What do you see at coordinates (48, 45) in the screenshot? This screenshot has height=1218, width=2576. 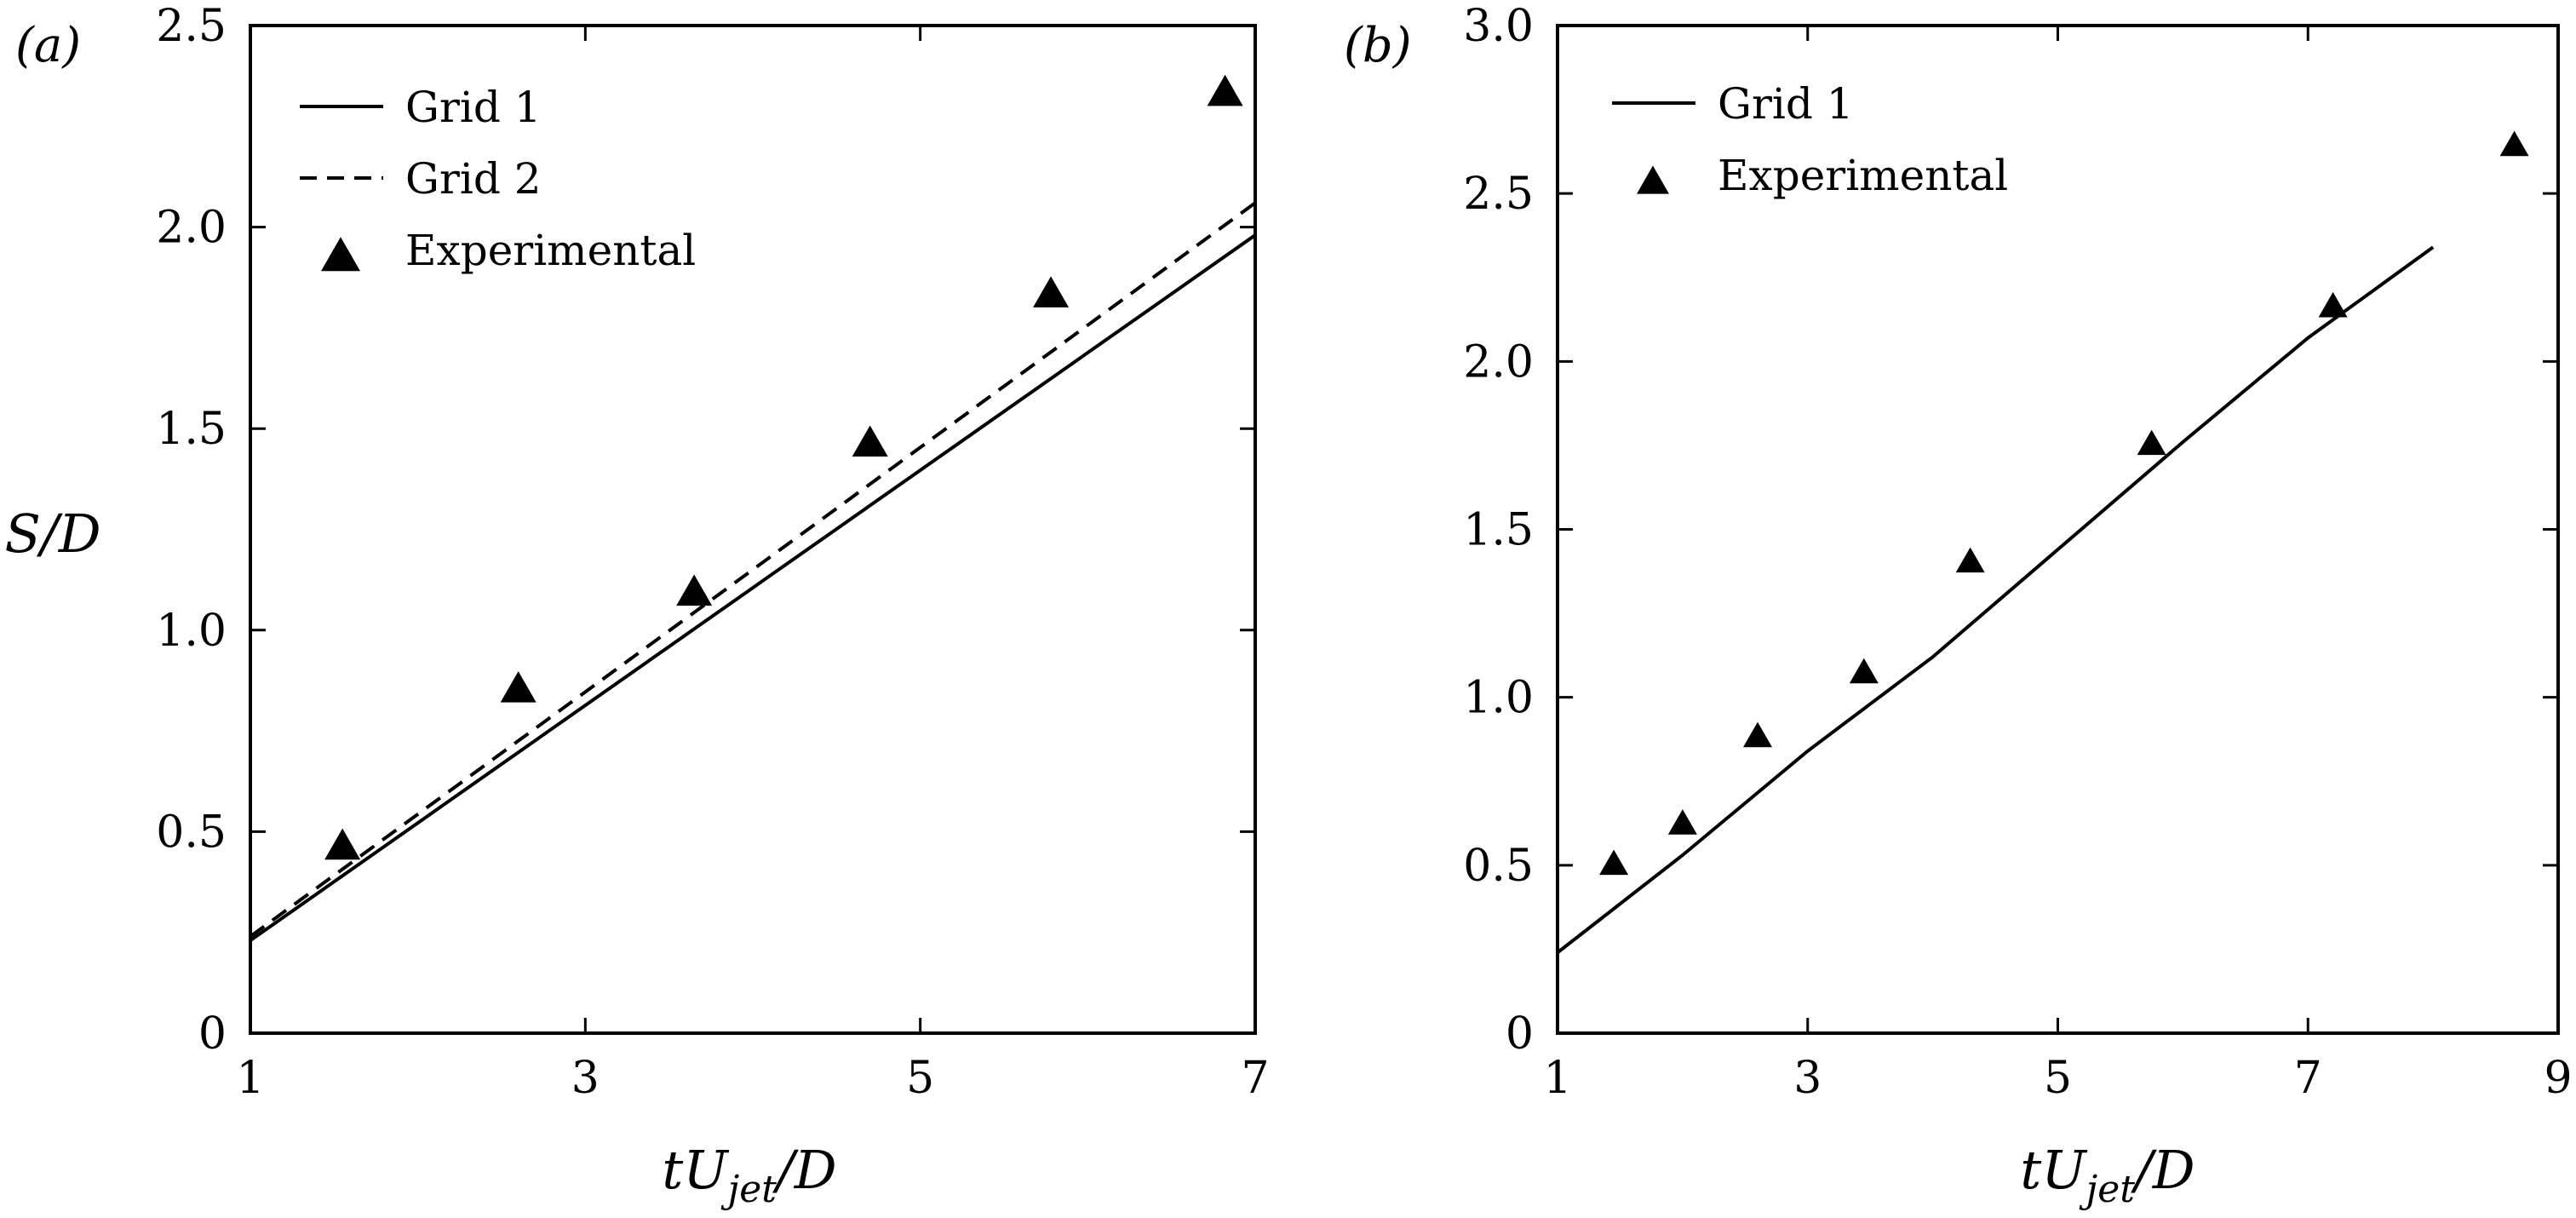 I see `panel-a-label: (a)` at bounding box center [48, 45].